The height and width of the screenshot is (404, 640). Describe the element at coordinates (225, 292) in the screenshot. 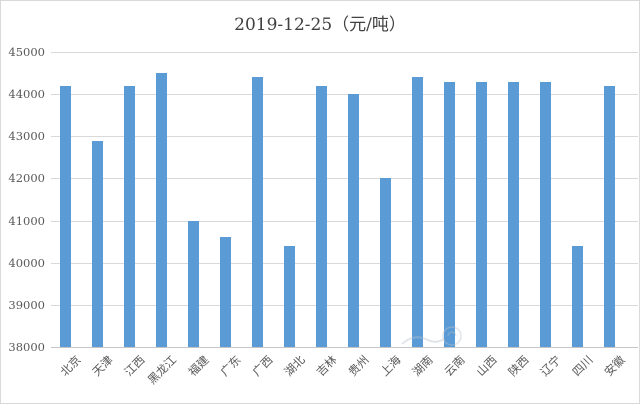

I see `bar-广东` at that location.